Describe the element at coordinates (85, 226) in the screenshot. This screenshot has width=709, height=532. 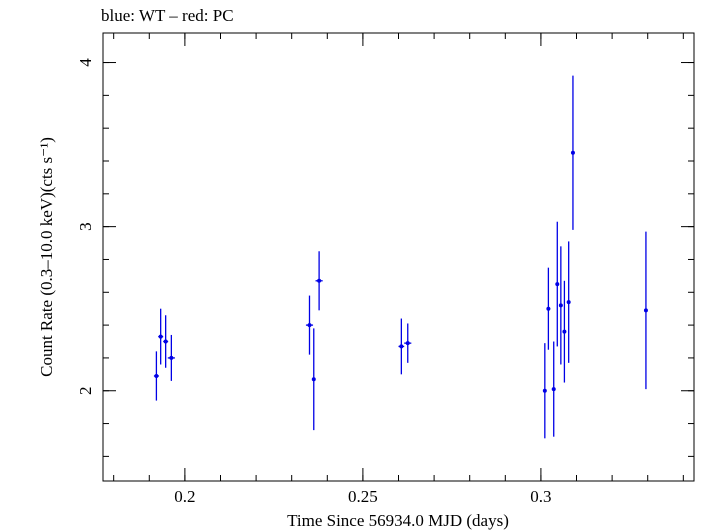
I see `y-tick-label: 3` at that location.